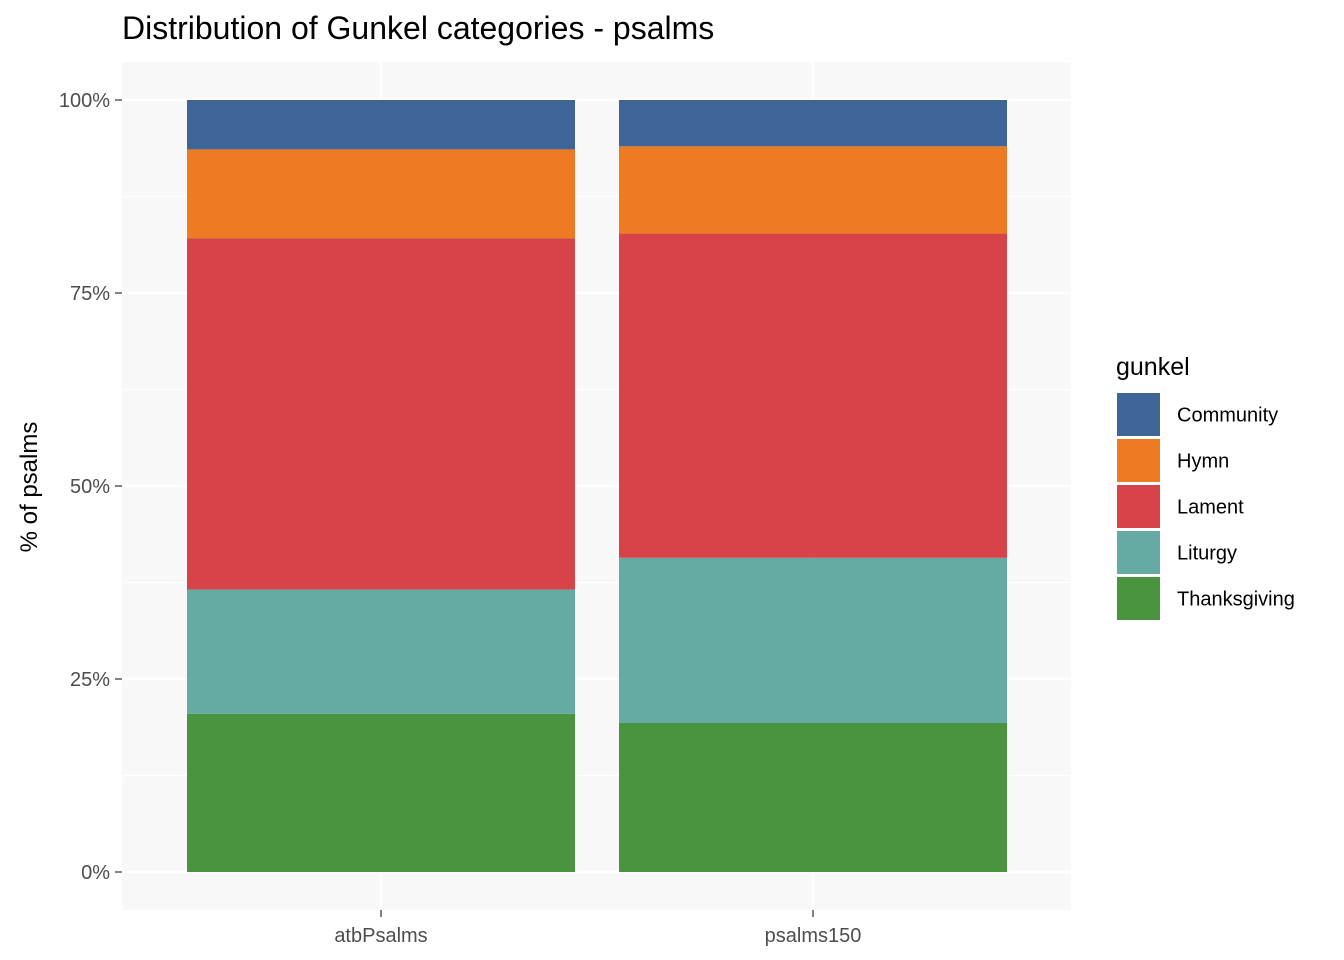 The height and width of the screenshot is (960, 1344). I want to click on legend-key-thanksgiving, so click(1138, 598).